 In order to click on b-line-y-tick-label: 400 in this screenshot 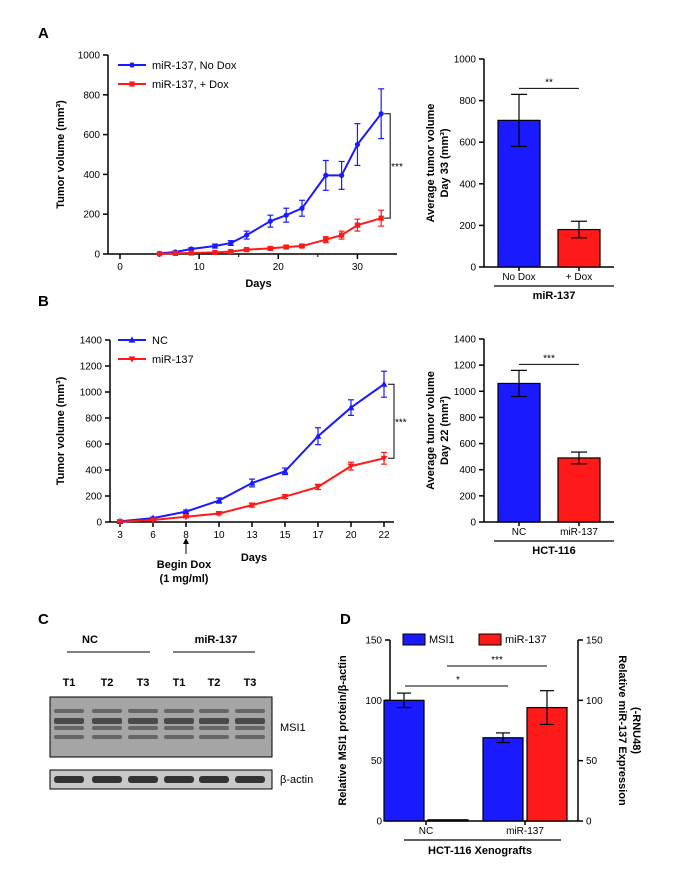, I will do `click(93, 471)`.